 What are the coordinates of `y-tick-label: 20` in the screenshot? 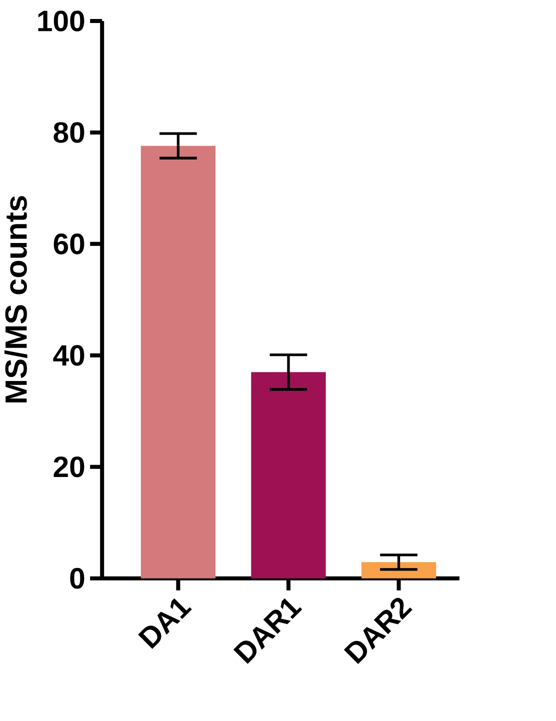 It's located at (69, 467).